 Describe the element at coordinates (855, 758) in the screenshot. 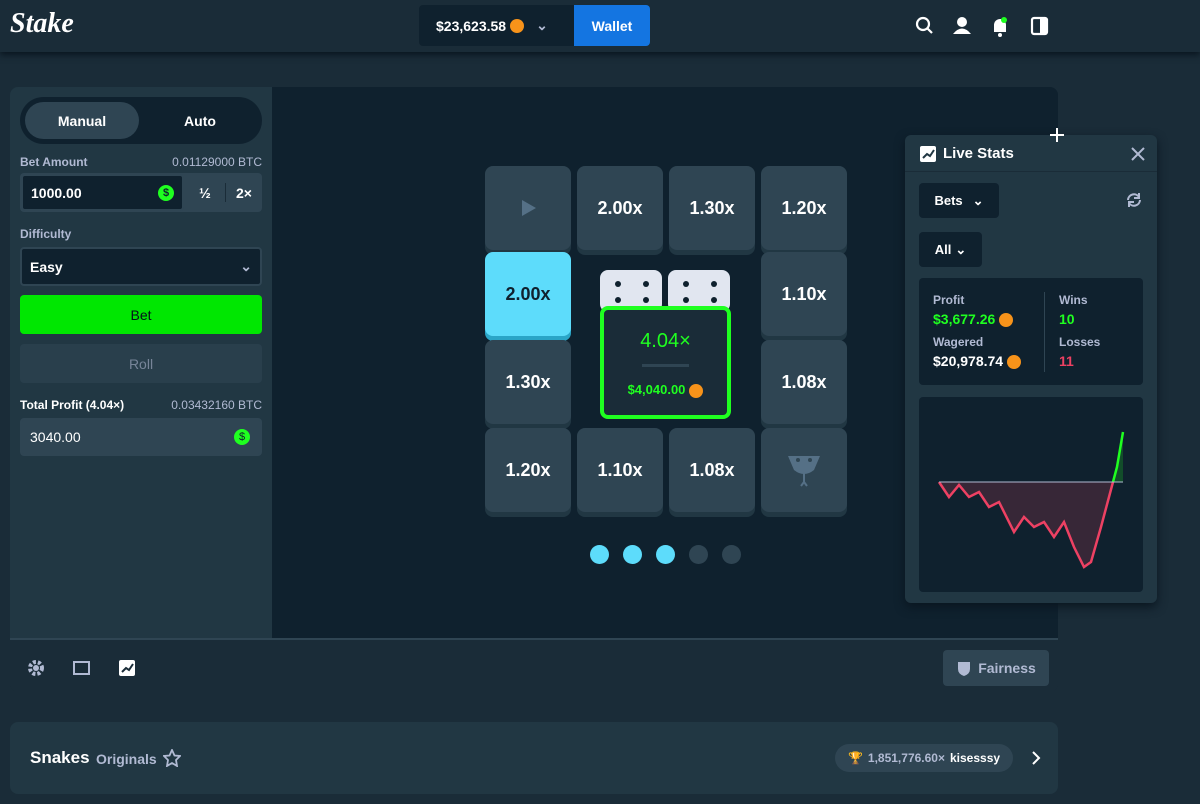

I see `trophy-icon: 🏆` at that location.